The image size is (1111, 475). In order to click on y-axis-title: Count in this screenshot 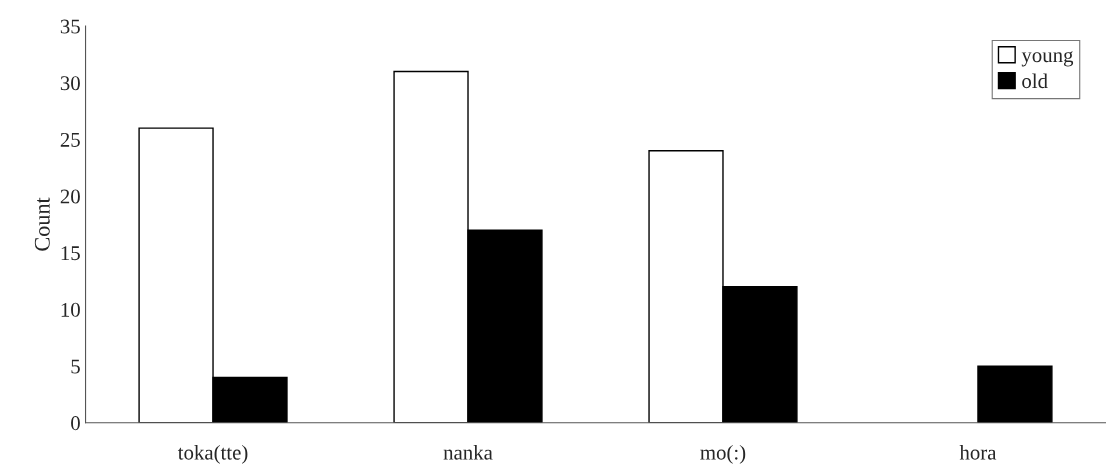, I will do `click(42, 224)`.